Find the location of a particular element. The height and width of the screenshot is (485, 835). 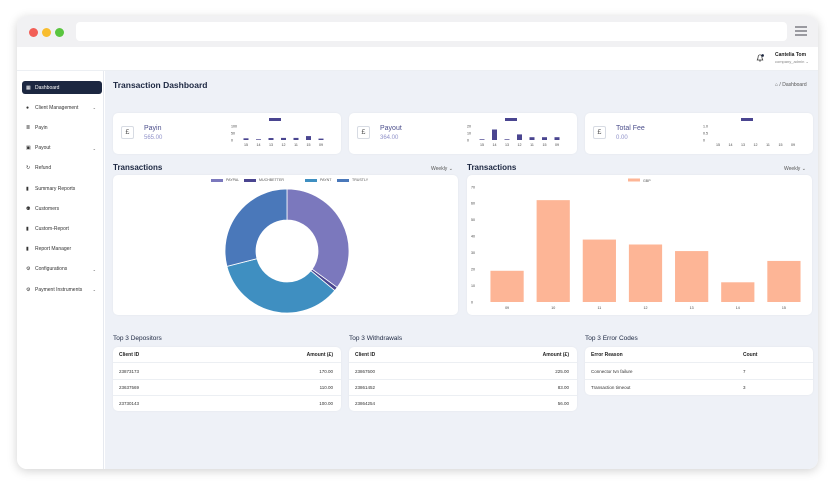

mini-x-tick: 09 is located at coordinates (557, 145).